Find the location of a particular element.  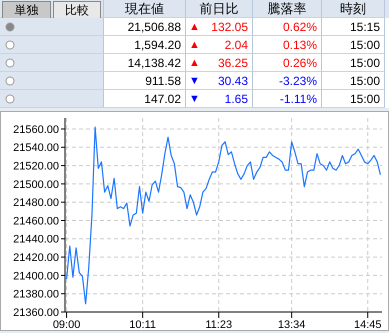

text: 14,138.42 is located at coordinates (145, 63).